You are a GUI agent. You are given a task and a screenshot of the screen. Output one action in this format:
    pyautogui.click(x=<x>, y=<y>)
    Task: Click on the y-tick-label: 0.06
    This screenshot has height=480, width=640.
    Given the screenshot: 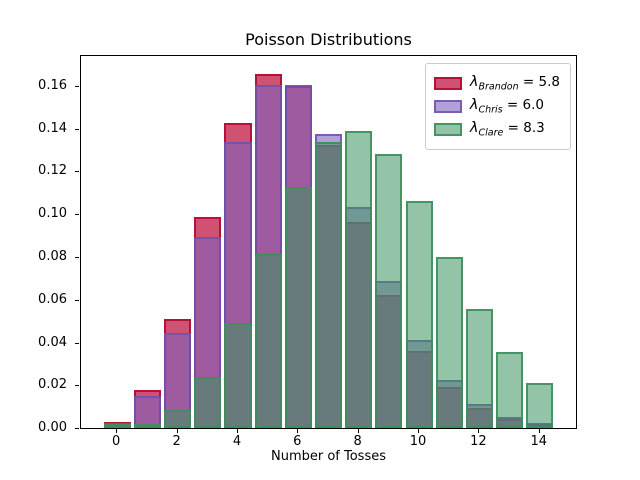 What is the action you would take?
    pyautogui.click(x=52, y=299)
    